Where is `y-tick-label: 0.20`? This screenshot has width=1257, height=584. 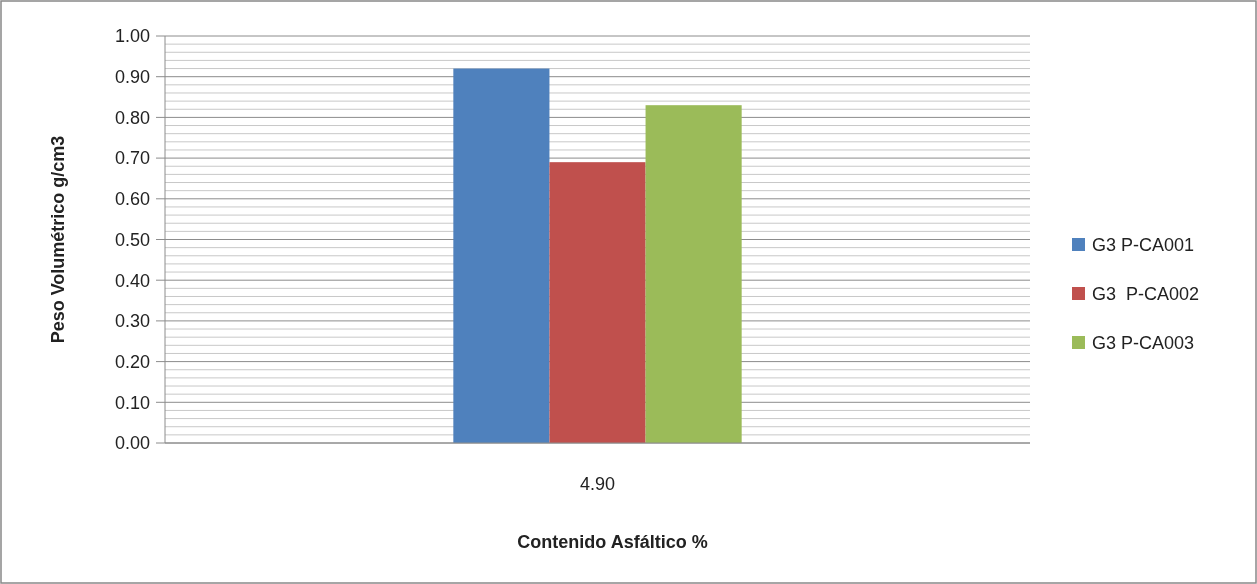
y-tick-label: 0.20 is located at coordinates (132, 361).